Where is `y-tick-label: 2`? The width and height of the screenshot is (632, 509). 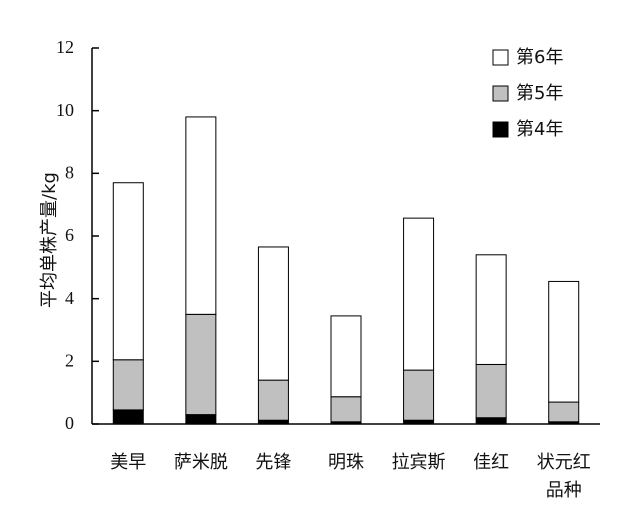
y-tick-label: 2 is located at coordinates (69, 360).